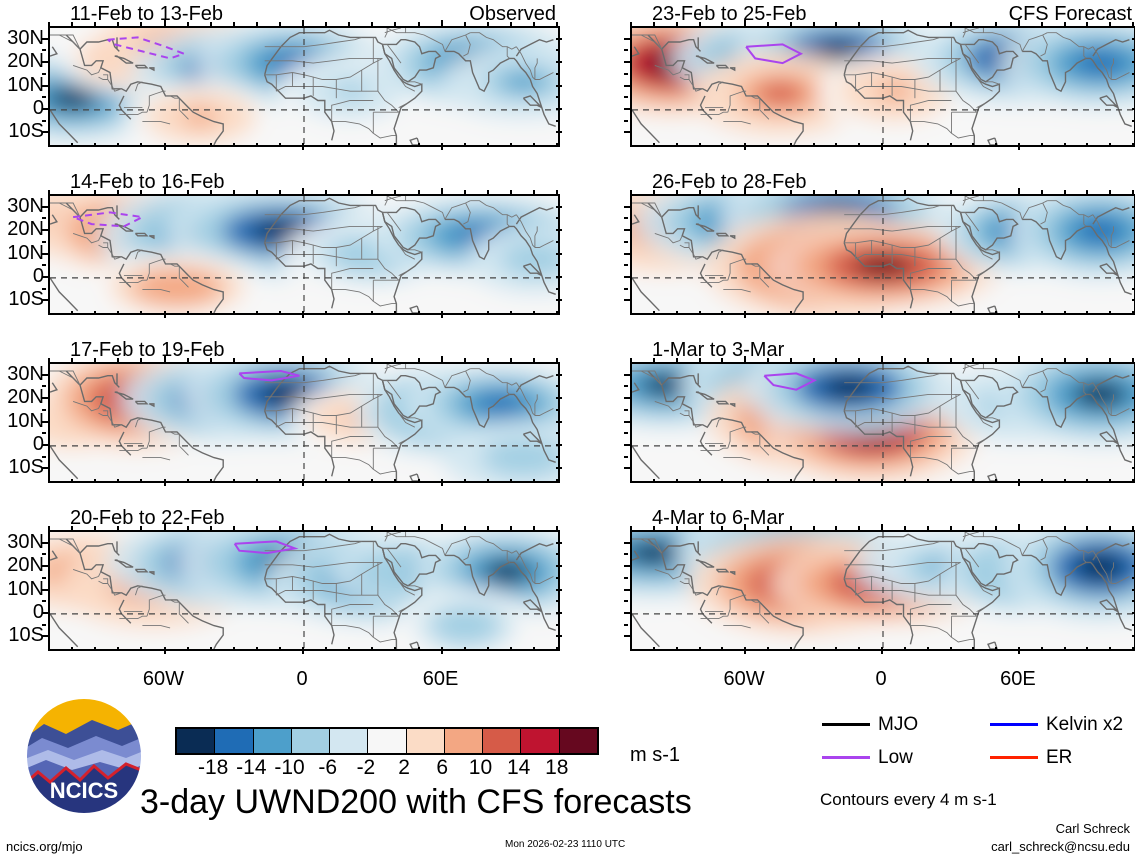  I want to click on colorbar-tick: -14, so click(251, 767).